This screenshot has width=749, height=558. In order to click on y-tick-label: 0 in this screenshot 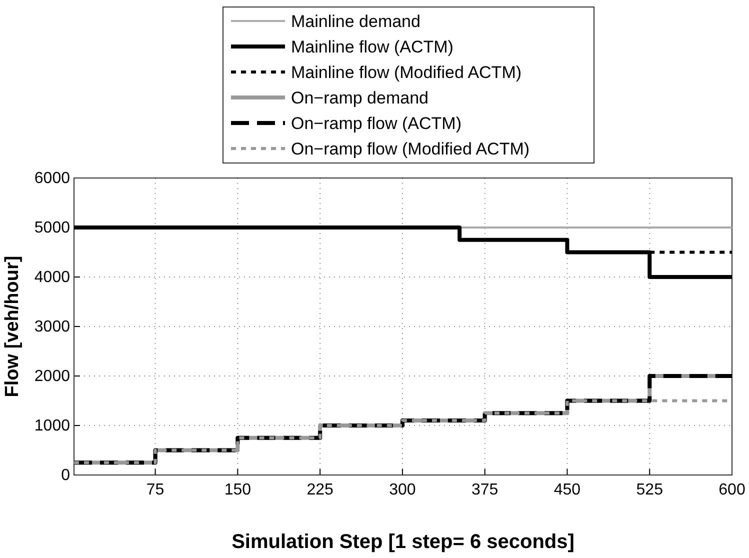, I will do `click(65, 475)`.